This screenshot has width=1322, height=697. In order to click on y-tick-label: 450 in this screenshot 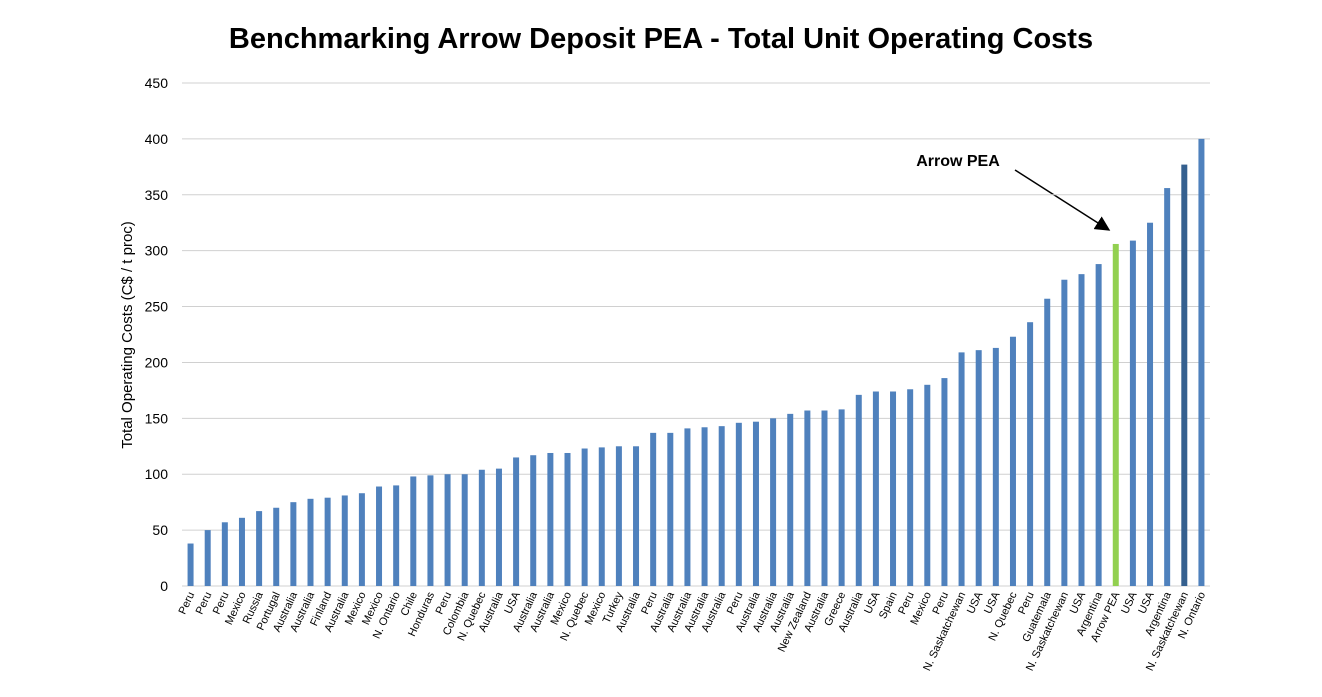, I will do `click(157, 83)`.